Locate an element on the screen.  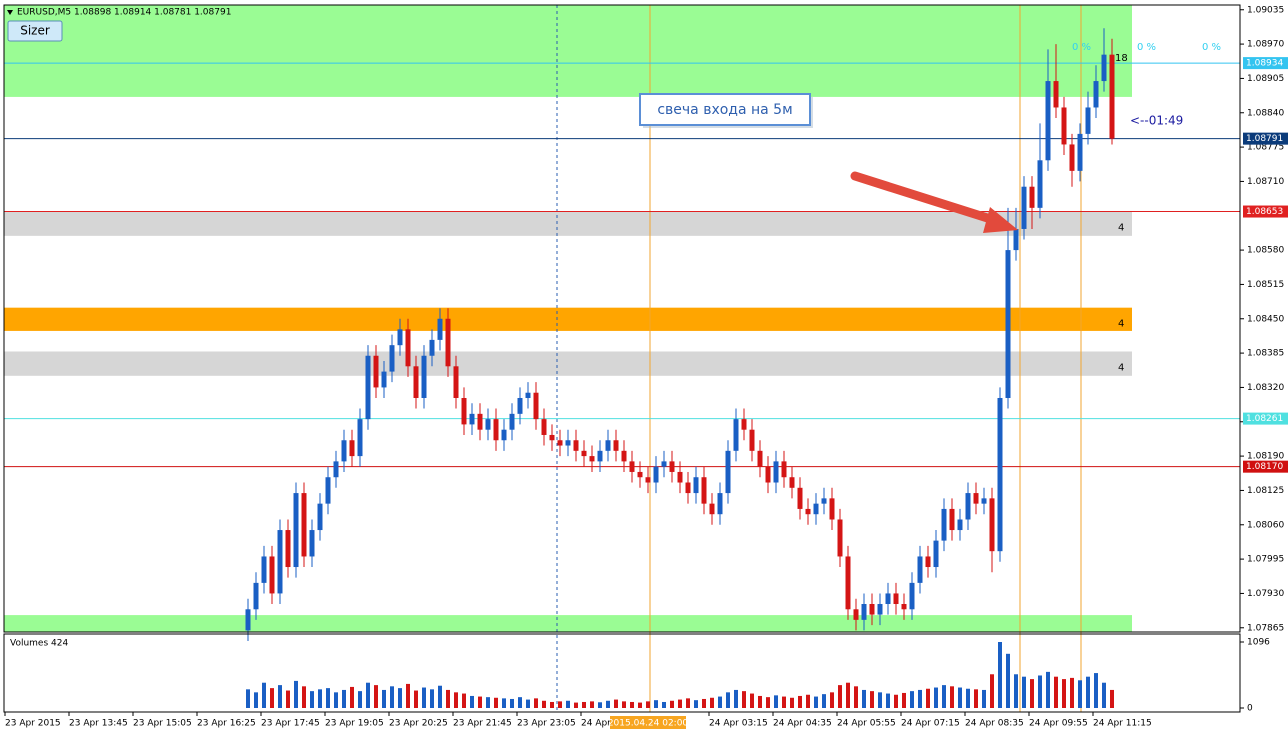
cursor-time: 2015.04.24 02:00 is located at coordinates (648, 724).